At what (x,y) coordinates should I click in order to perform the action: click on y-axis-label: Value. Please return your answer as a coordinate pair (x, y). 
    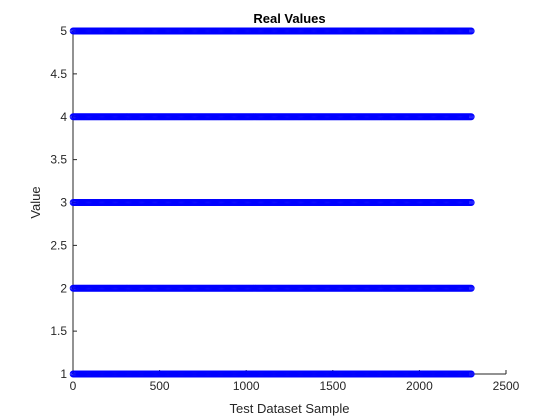
    Looking at the image, I should click on (35, 202).